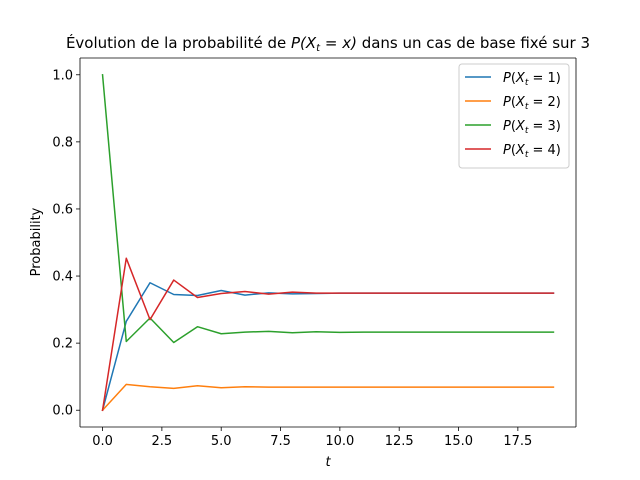 The image size is (640, 480). I want to click on y-axis-label: Probability, so click(36, 241).